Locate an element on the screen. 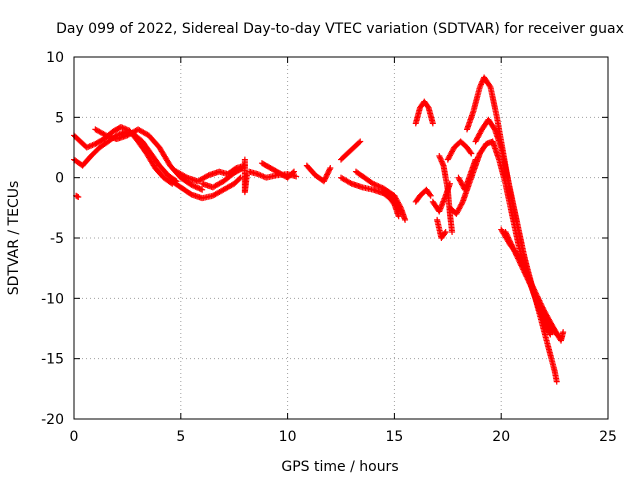  x-tick-label: 0 is located at coordinates (74, 437).